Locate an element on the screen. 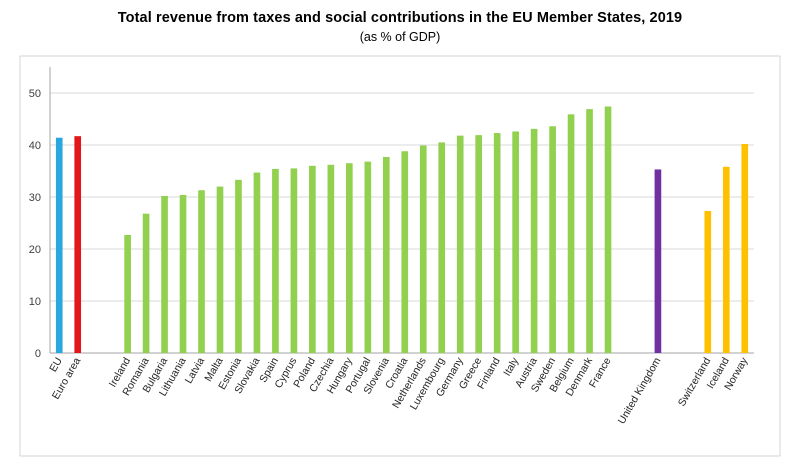  bar-switzerland is located at coordinates (708, 282).